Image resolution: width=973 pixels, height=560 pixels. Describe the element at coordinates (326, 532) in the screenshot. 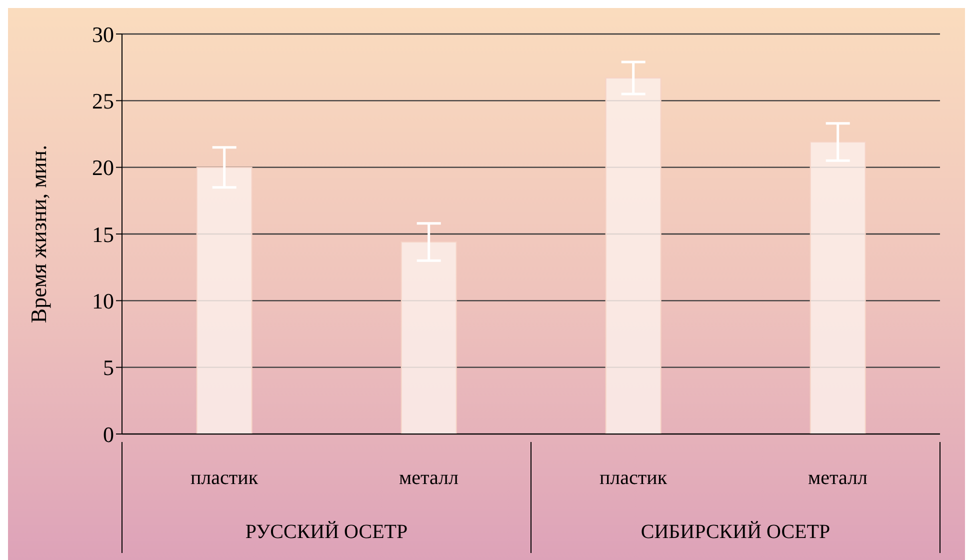

I see `text: РУССКИЙ ОСЕТР` at that location.